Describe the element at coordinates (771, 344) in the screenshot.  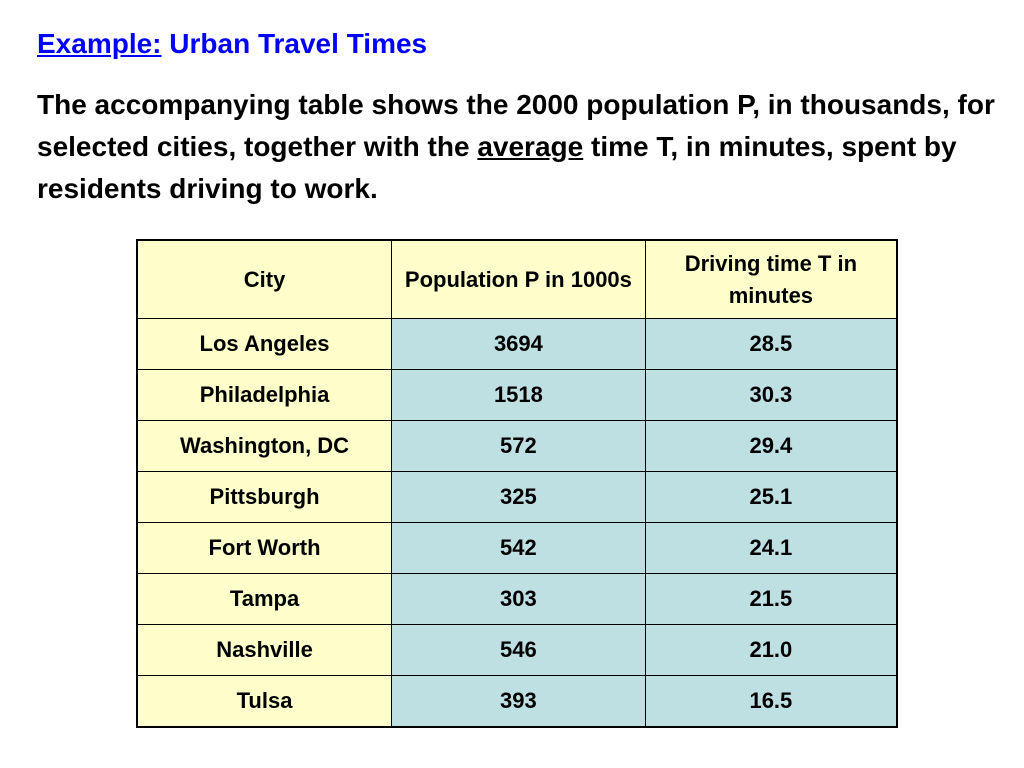
I see `cell-driving-time: 28.5` at that location.